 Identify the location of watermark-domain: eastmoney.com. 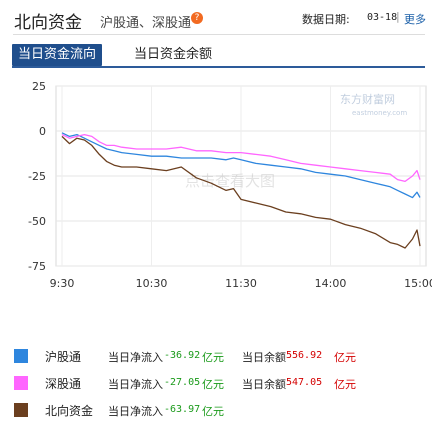
(379, 113).